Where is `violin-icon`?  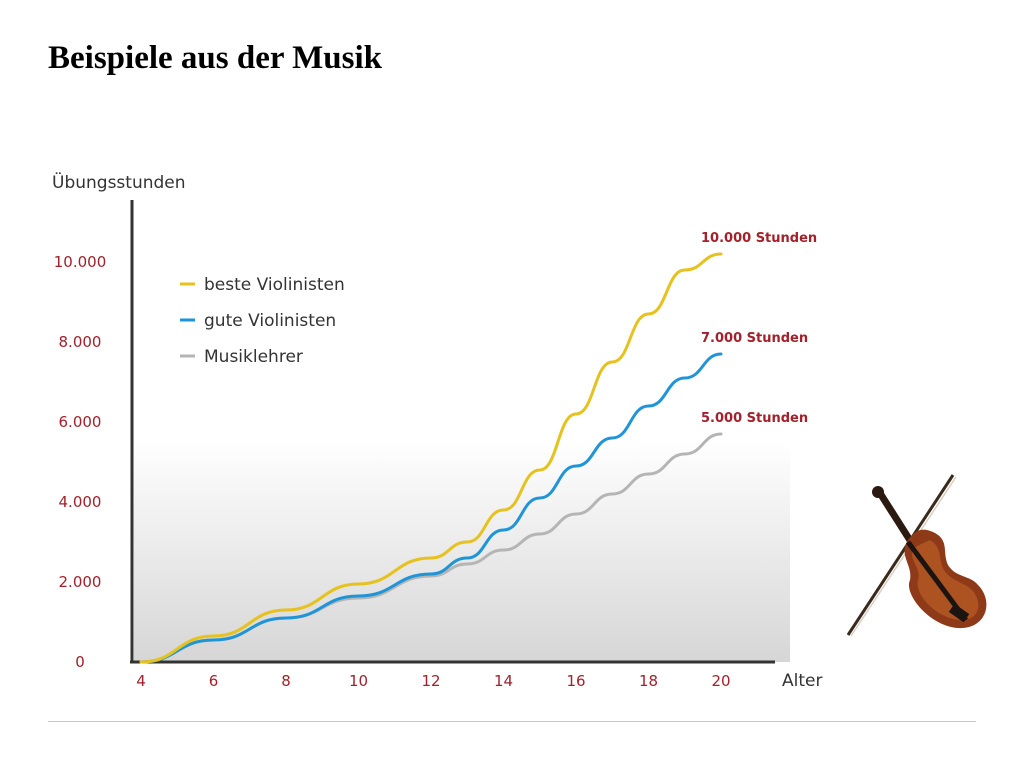 violin-icon is located at coordinates (916, 555).